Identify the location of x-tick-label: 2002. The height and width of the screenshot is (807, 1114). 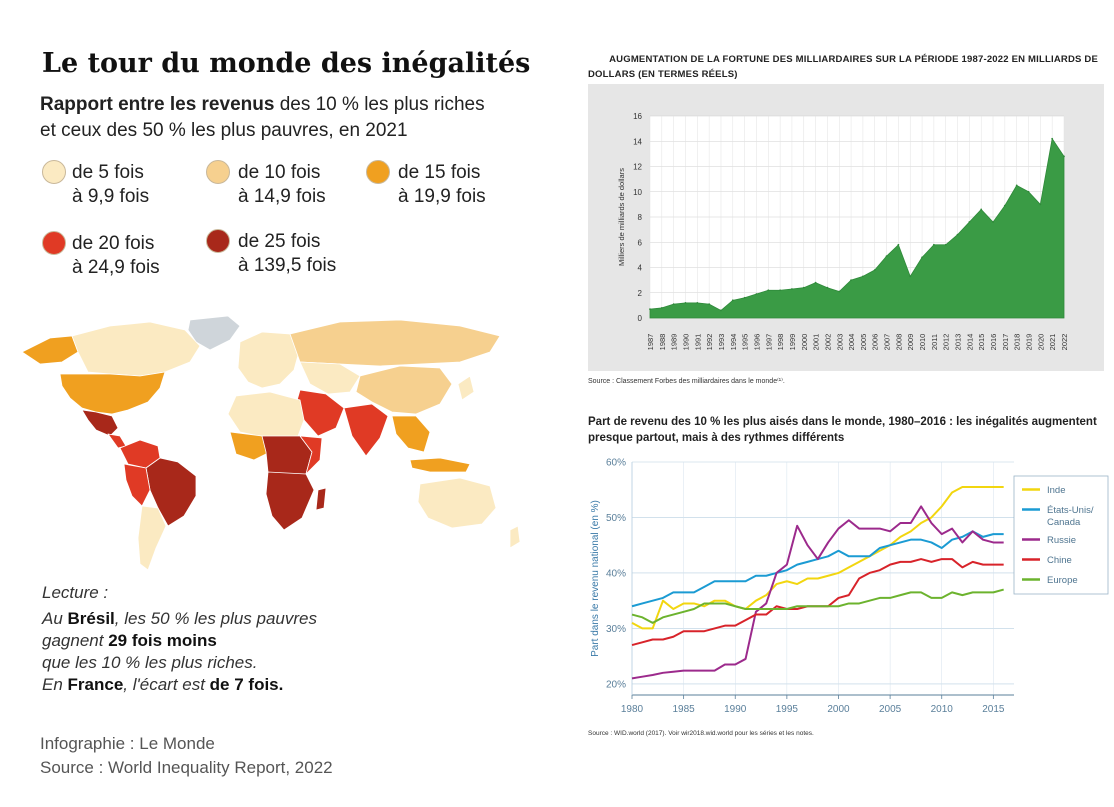
(827, 342).